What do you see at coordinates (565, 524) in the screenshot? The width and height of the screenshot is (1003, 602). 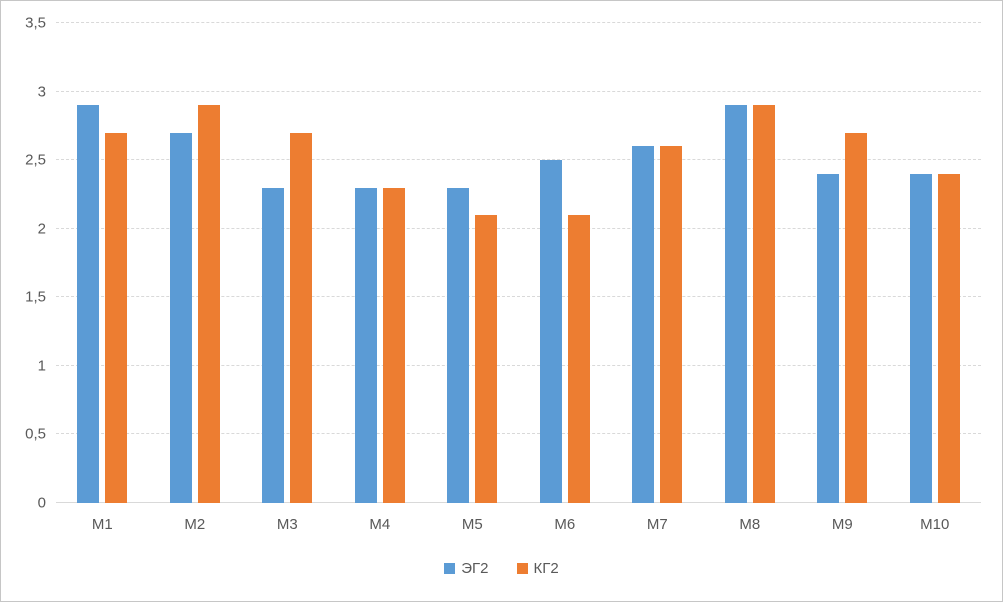 I see `x-tick-label: М6` at bounding box center [565, 524].